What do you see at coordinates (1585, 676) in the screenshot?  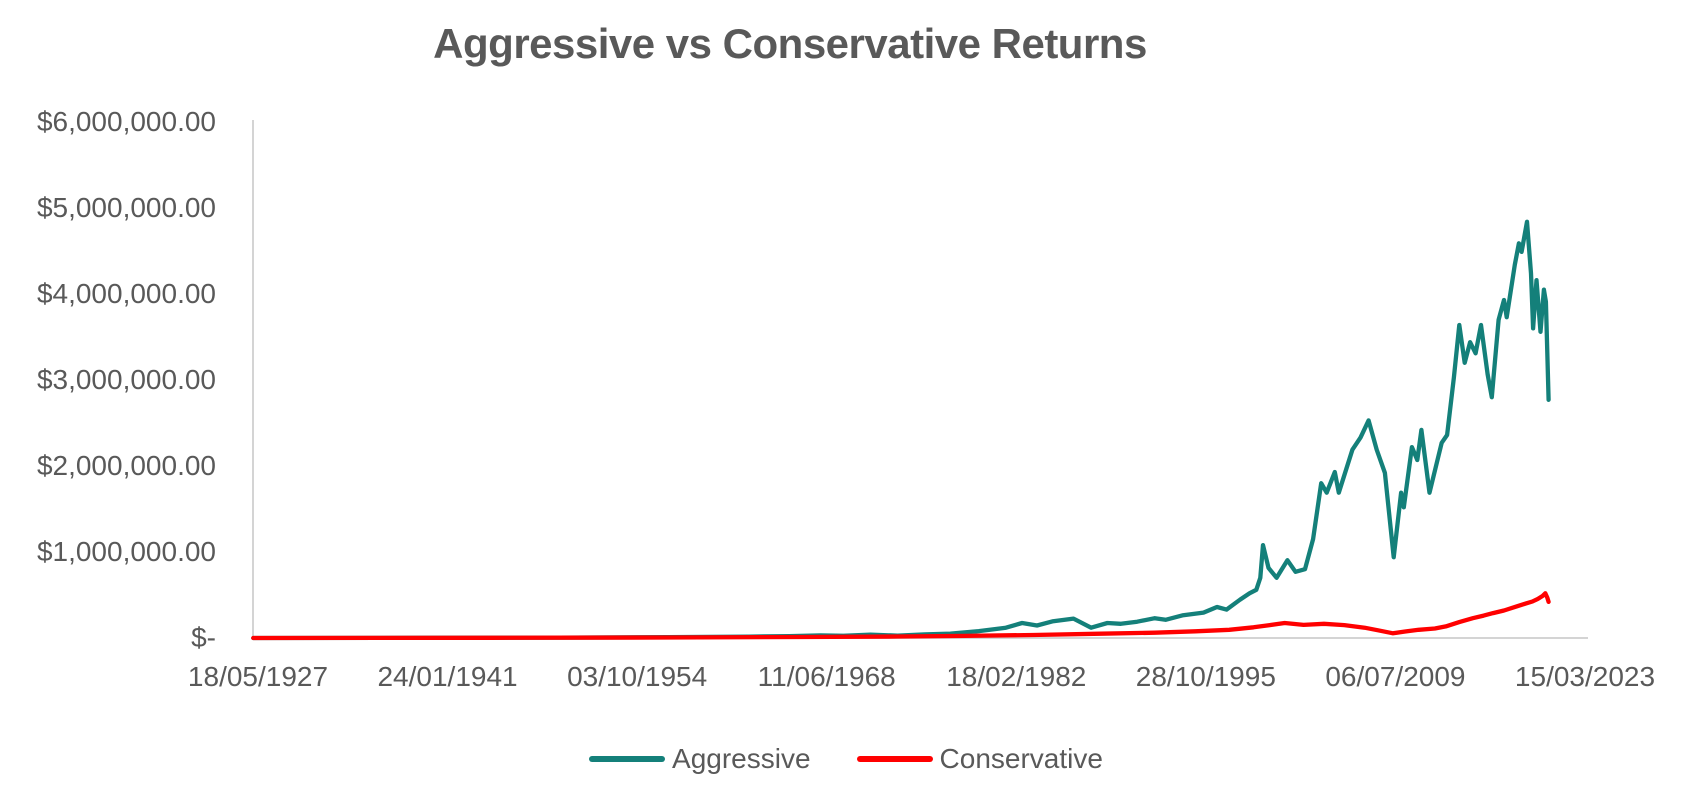 I see `x-axis-label: 15/03/2023` at bounding box center [1585, 676].